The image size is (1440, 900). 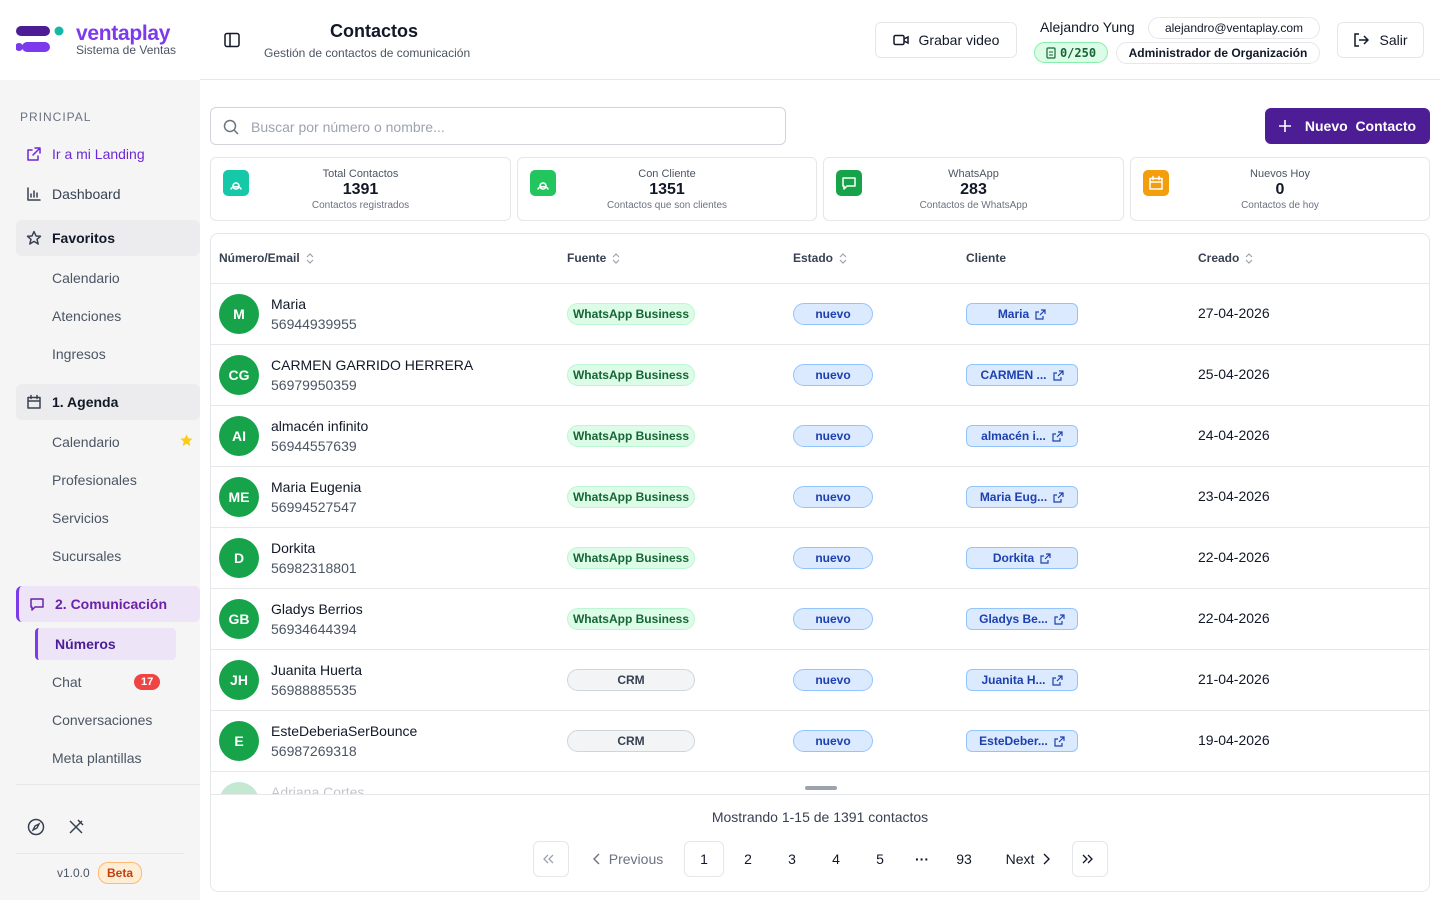 I want to click on nav-label: Meta plantillas, so click(x=97, y=758).